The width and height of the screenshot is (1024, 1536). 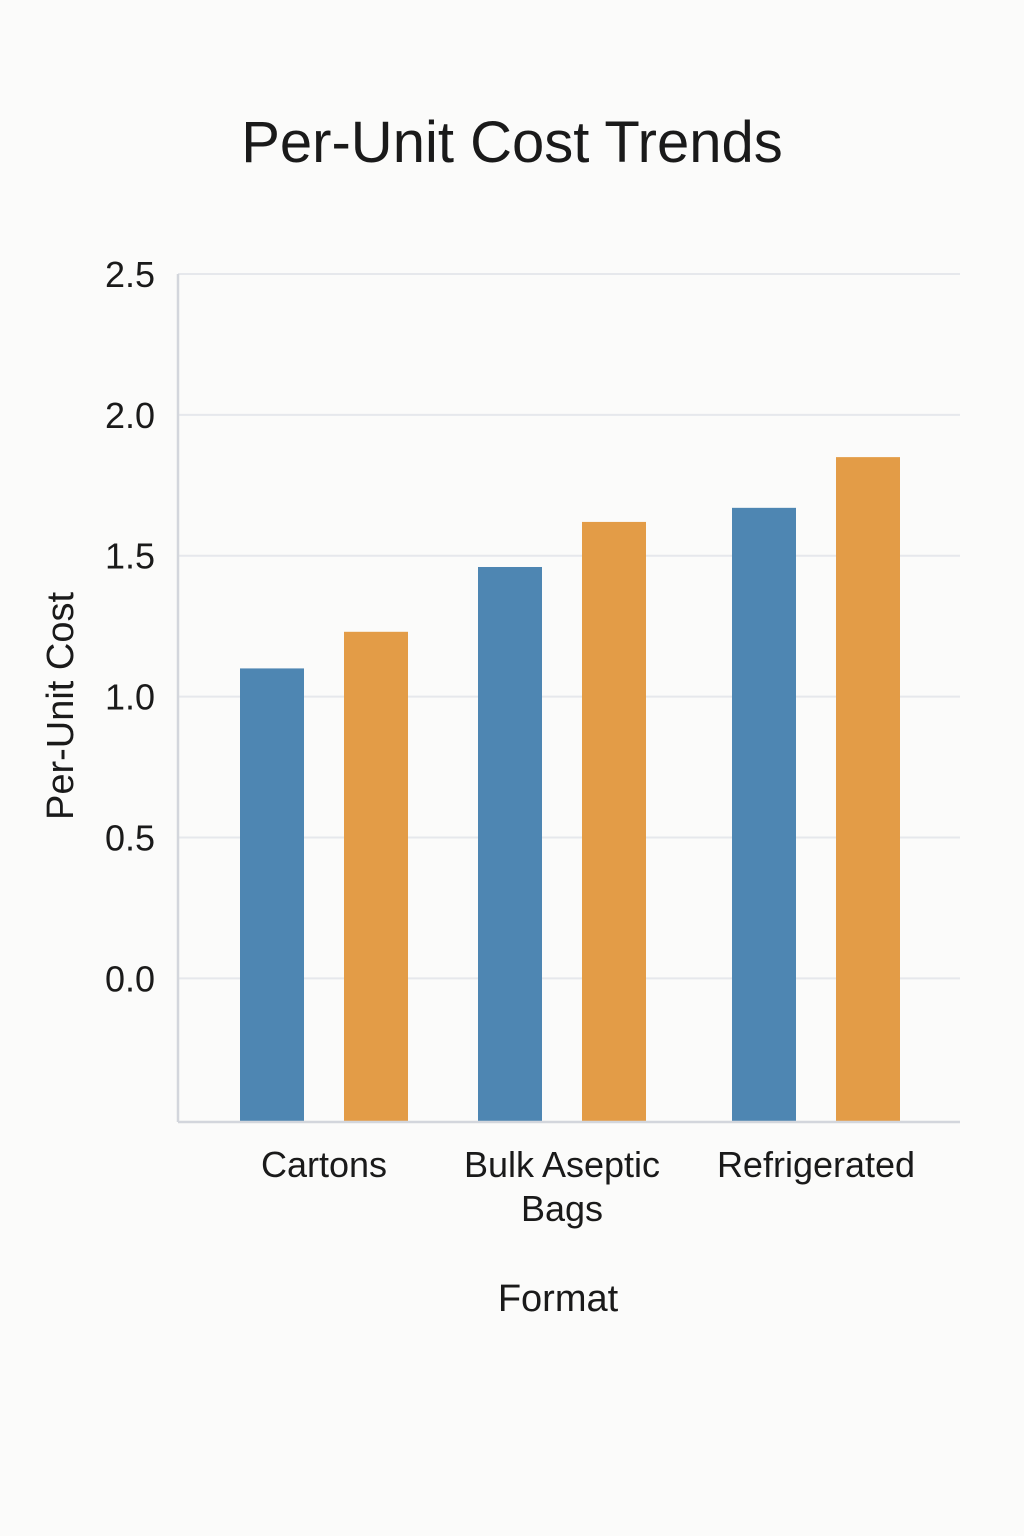 I want to click on x-category-line: Cartons, so click(x=324, y=1164).